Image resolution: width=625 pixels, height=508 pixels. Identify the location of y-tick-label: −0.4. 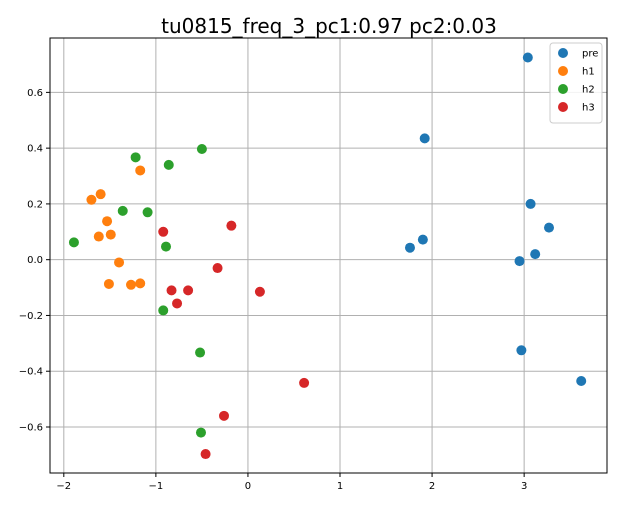
(31, 372).